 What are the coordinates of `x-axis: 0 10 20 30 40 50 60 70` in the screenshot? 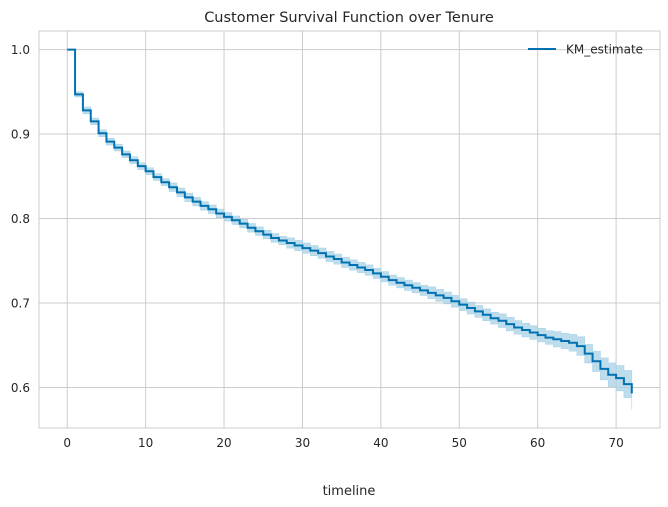 It's located at (343, 443).